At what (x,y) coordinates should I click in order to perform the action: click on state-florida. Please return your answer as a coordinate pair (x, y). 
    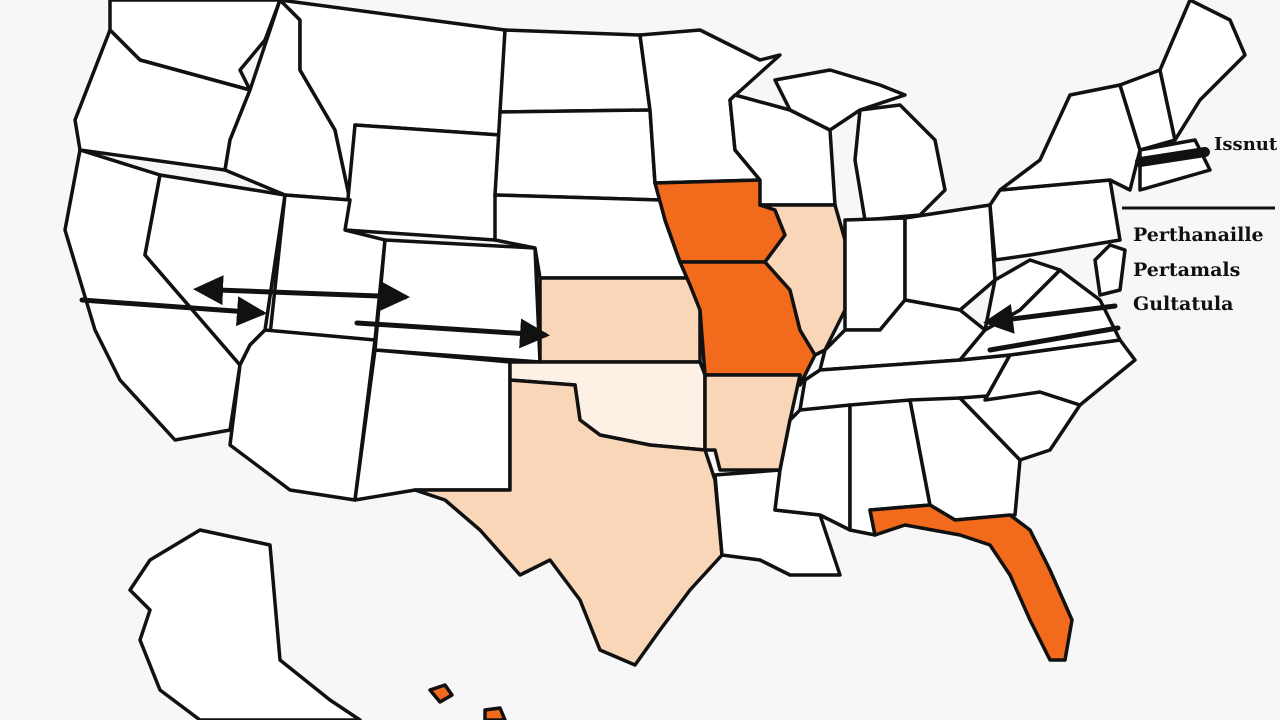
    Looking at the image, I should click on (971, 582).